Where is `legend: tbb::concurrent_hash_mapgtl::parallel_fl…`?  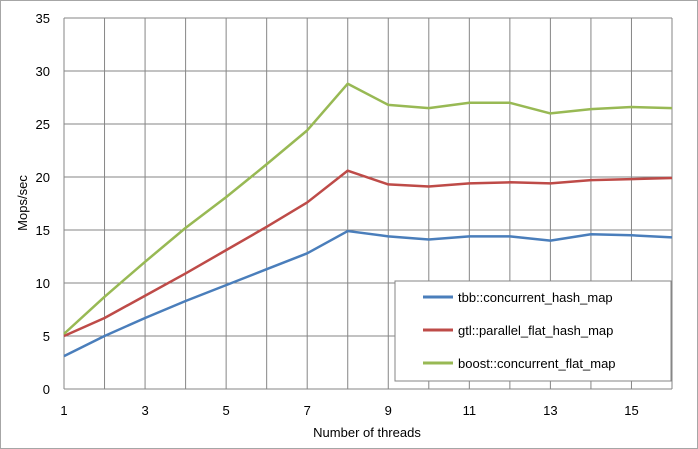
legend: tbb::concurrent_hash_mapgtl::parallel_fl… is located at coordinates (533, 331).